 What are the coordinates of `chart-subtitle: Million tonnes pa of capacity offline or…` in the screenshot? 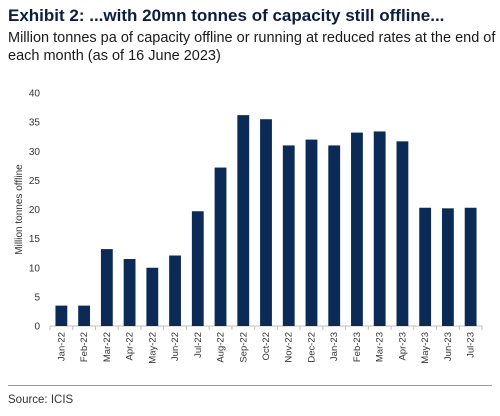 It's located at (252, 47).